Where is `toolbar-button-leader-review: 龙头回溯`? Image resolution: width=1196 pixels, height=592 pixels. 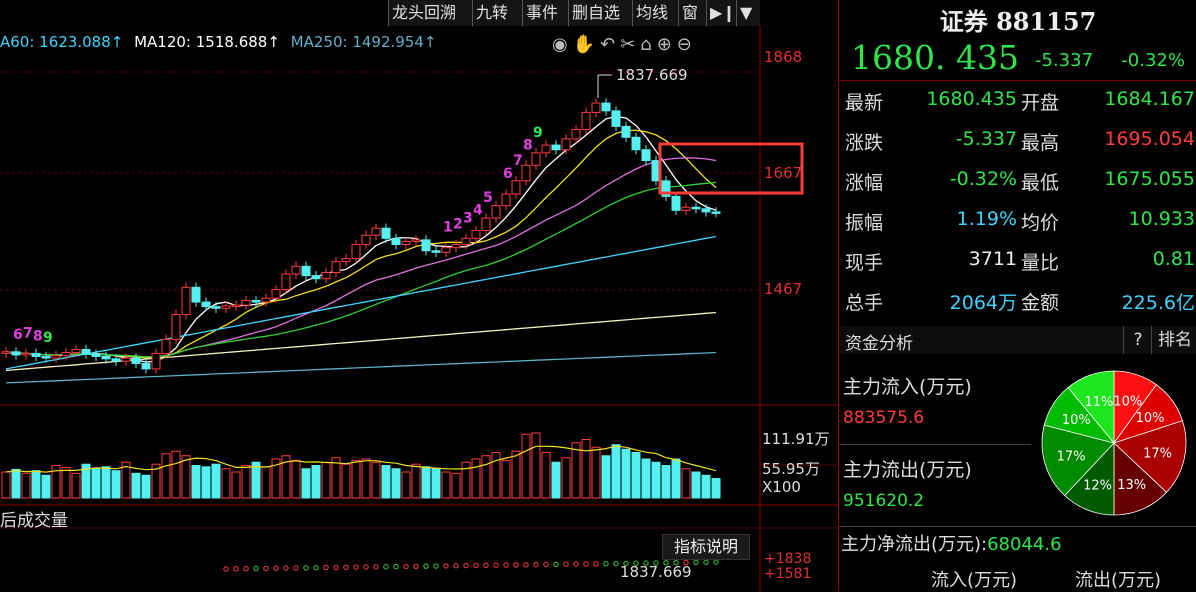
toolbar-button-leader-review: 龙头回溯 is located at coordinates (430, 13).